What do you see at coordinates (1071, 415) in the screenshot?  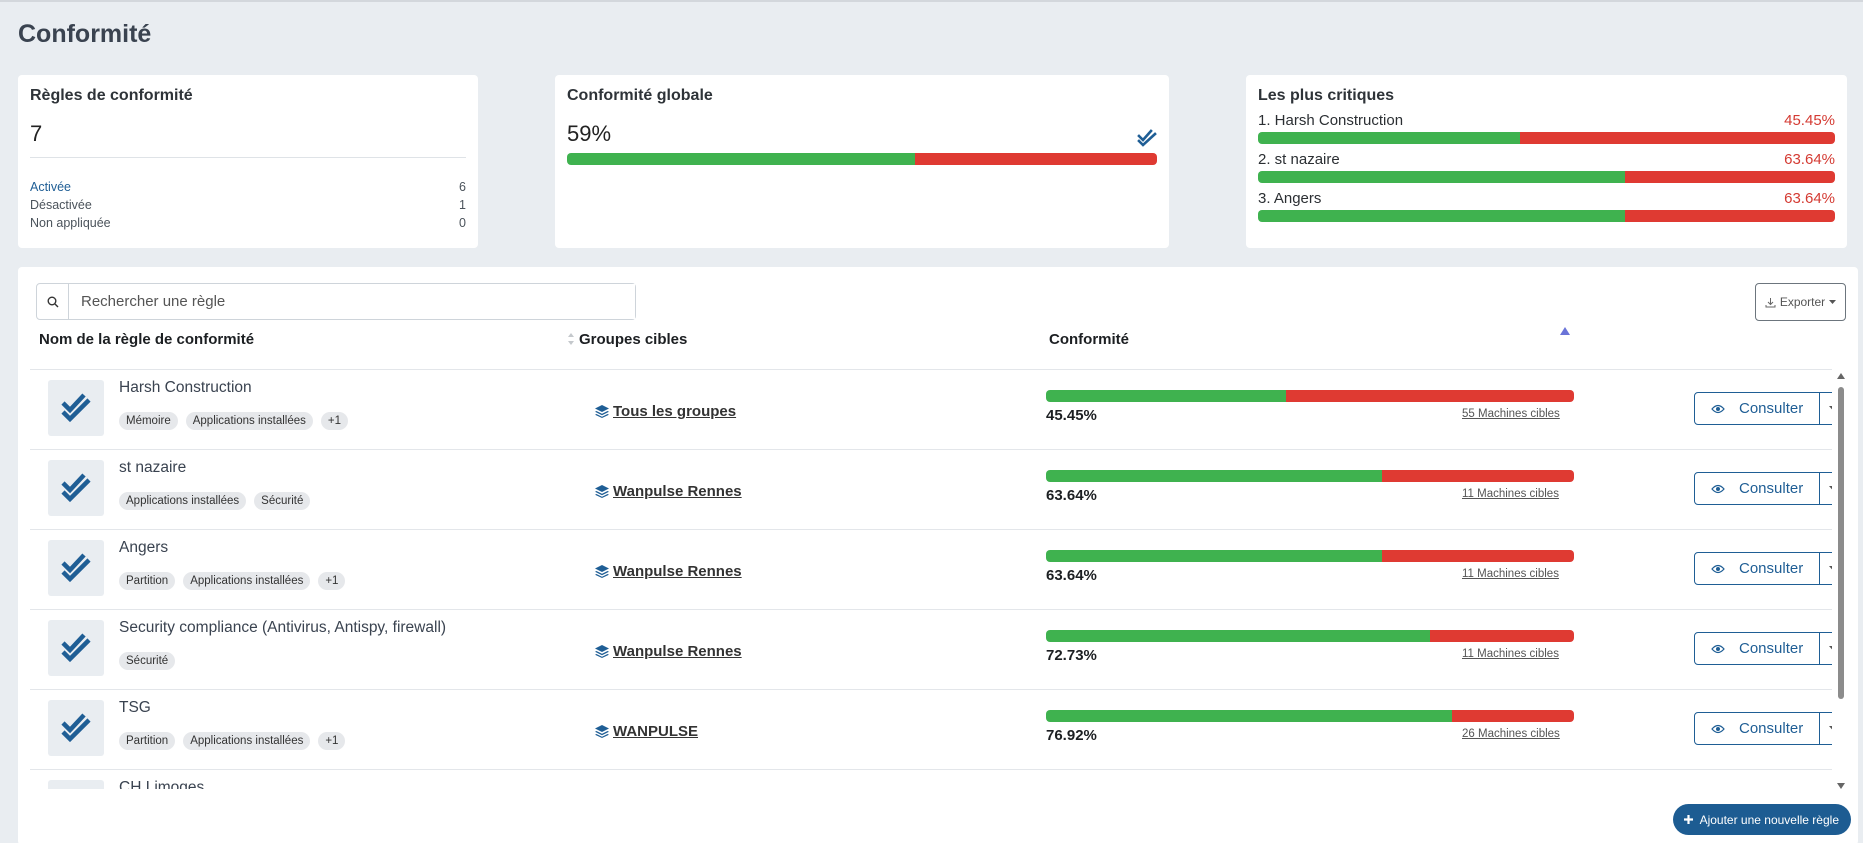 I see `compliance-value: 45.45%` at bounding box center [1071, 415].